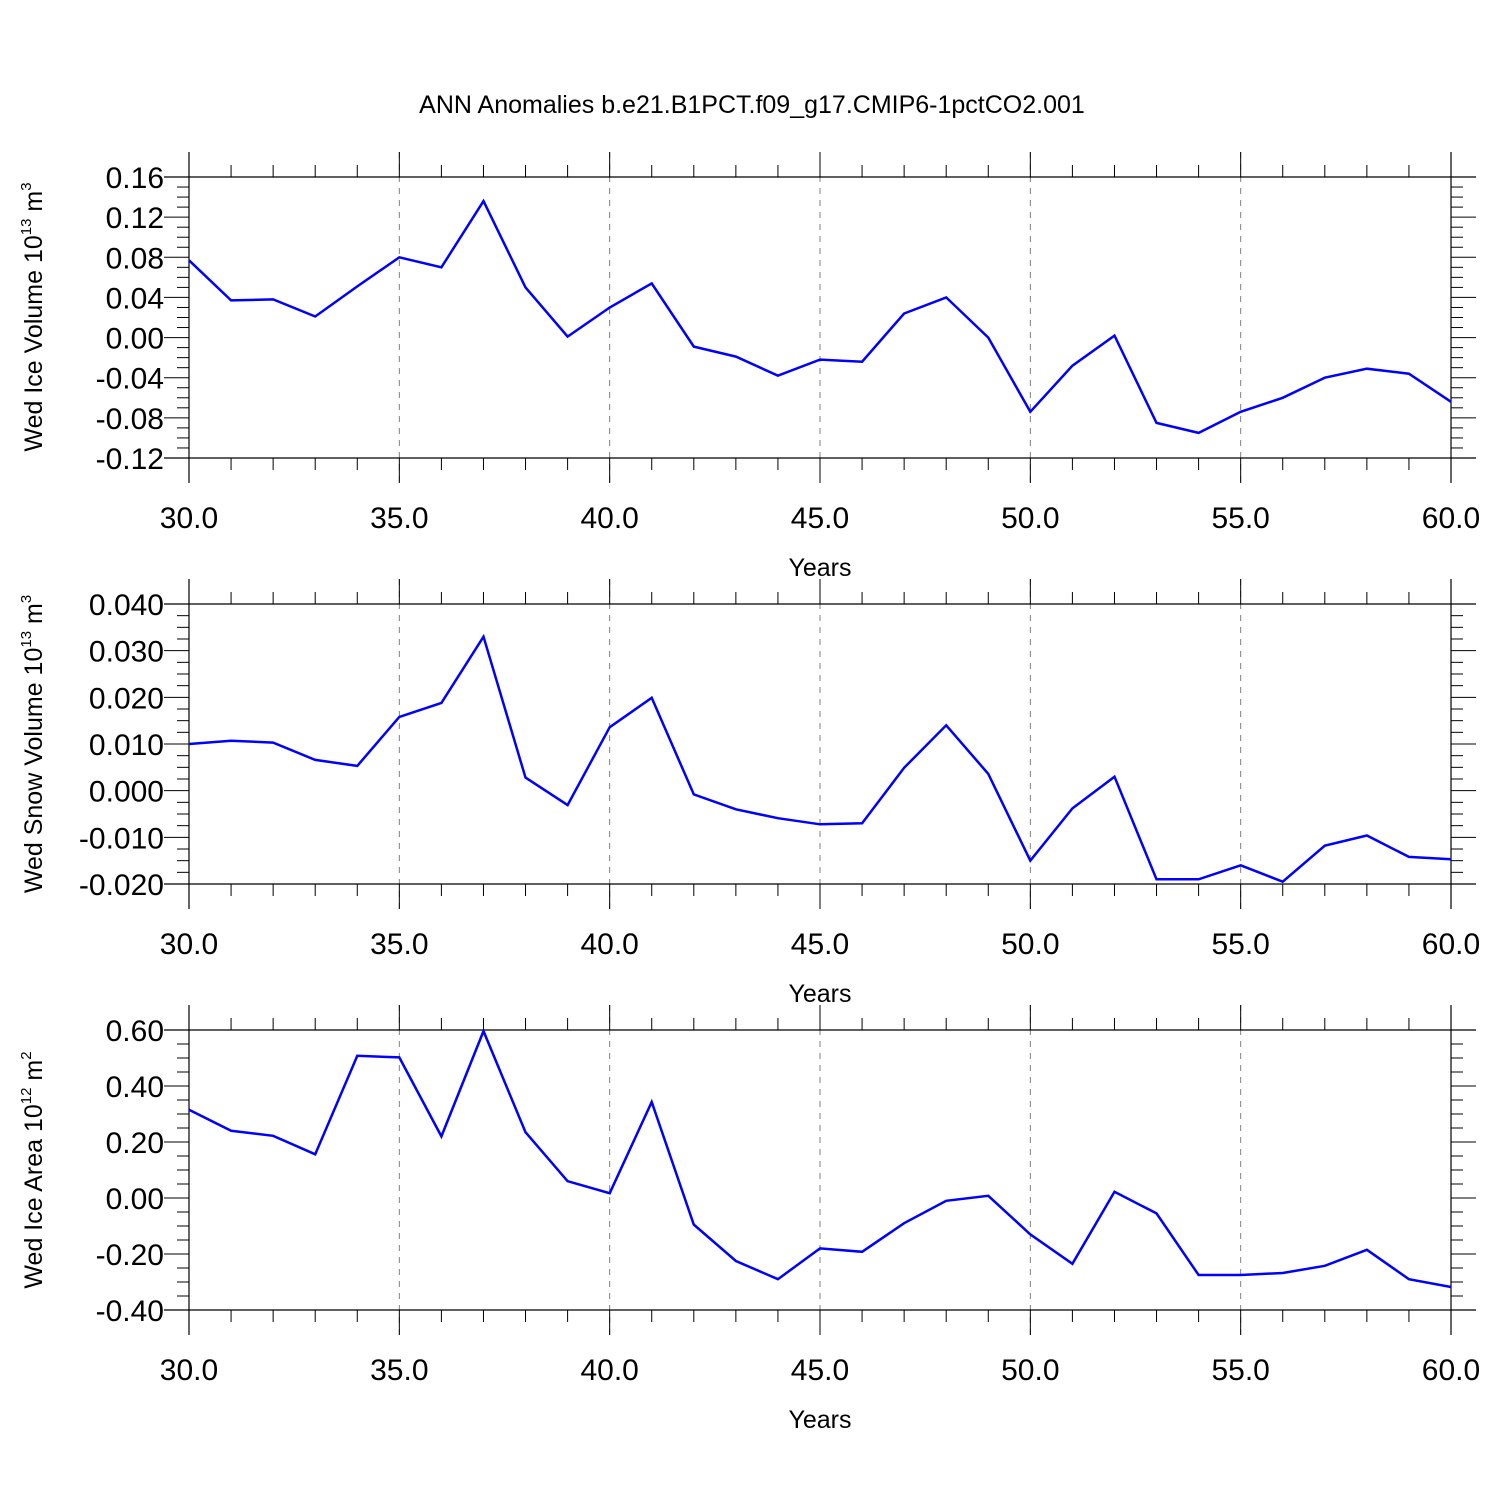 This screenshot has width=1500, height=1500. What do you see at coordinates (130, 379) in the screenshot?
I see `y-tick-label: -0.04` at bounding box center [130, 379].